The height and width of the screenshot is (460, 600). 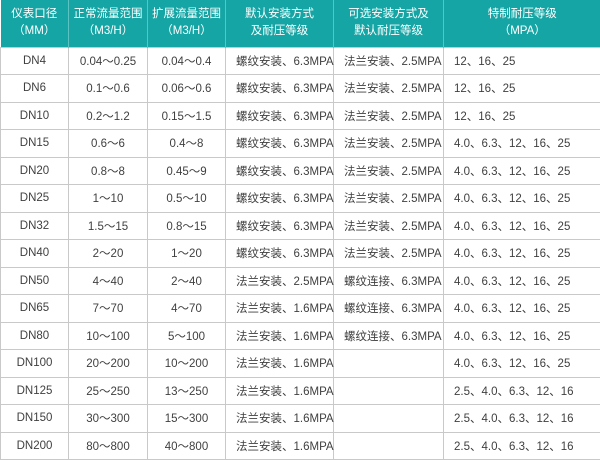 What do you see at coordinates (35, 144) in the screenshot?
I see `table-cell-c0: DN15` at bounding box center [35, 144].